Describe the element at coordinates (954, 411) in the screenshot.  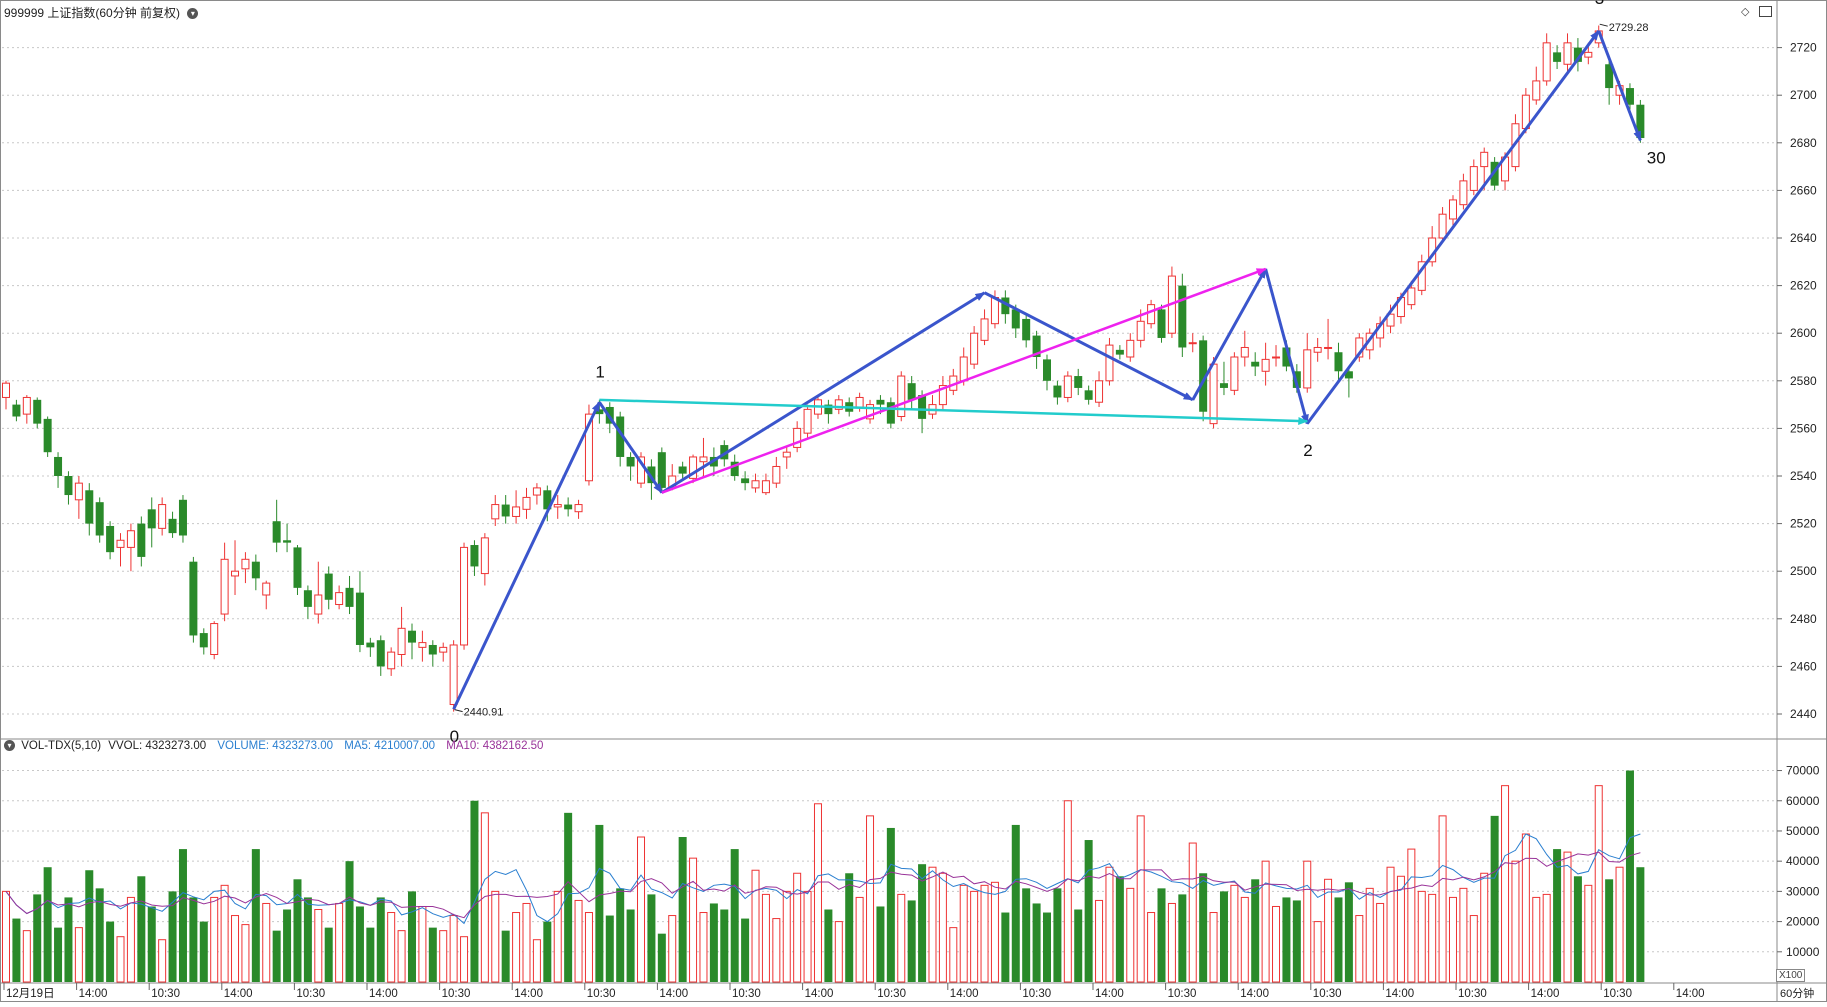
I see `cyan-trend-arrow` at that location.